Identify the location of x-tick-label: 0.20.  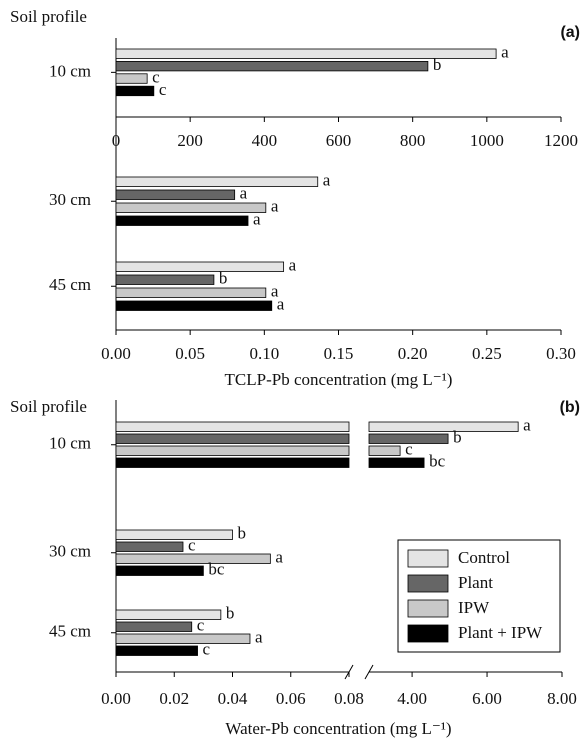
(413, 353).